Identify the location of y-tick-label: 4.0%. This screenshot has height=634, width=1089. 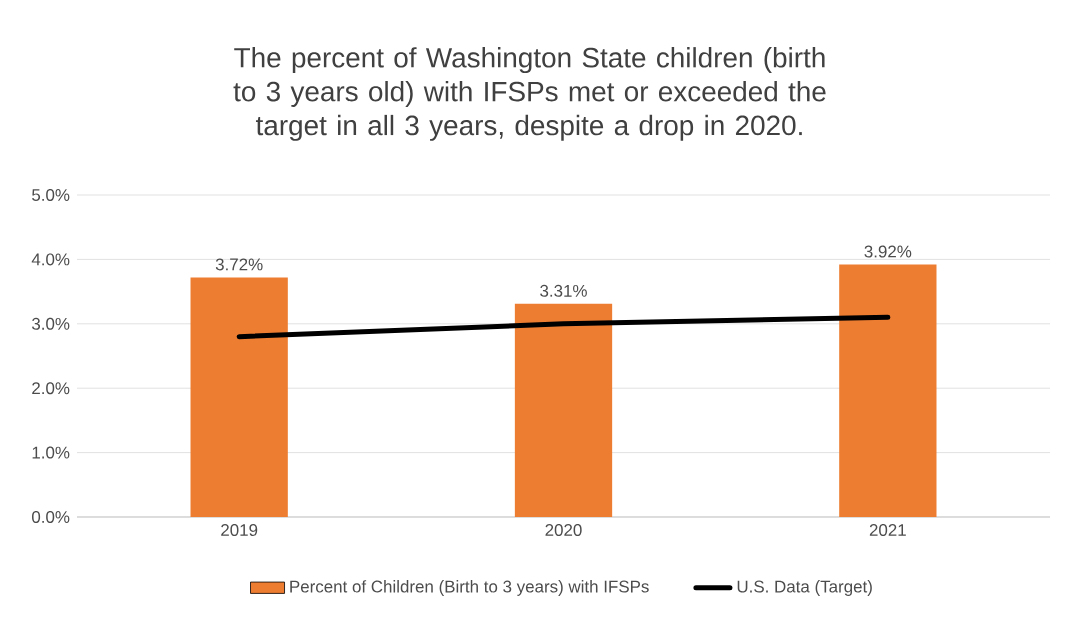
(50, 259).